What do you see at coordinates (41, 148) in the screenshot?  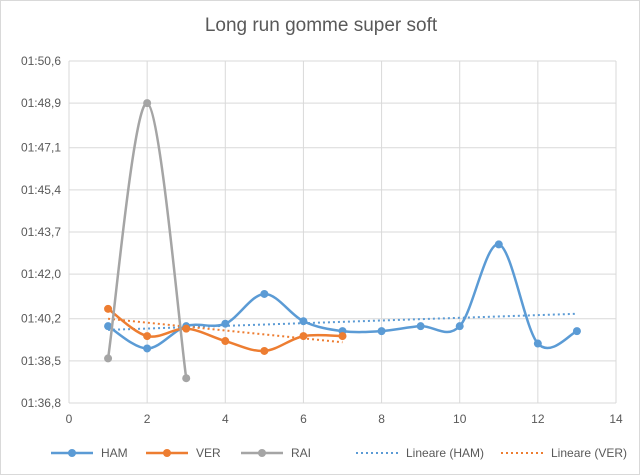 I see `y-tick-label: 01:47,1` at bounding box center [41, 148].